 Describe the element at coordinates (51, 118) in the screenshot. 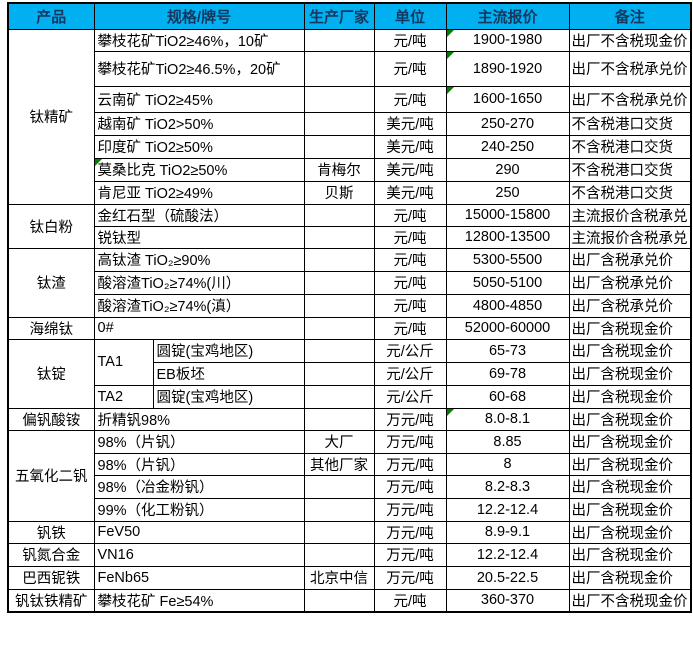

I see `cell-text: 钛精矿` at that location.